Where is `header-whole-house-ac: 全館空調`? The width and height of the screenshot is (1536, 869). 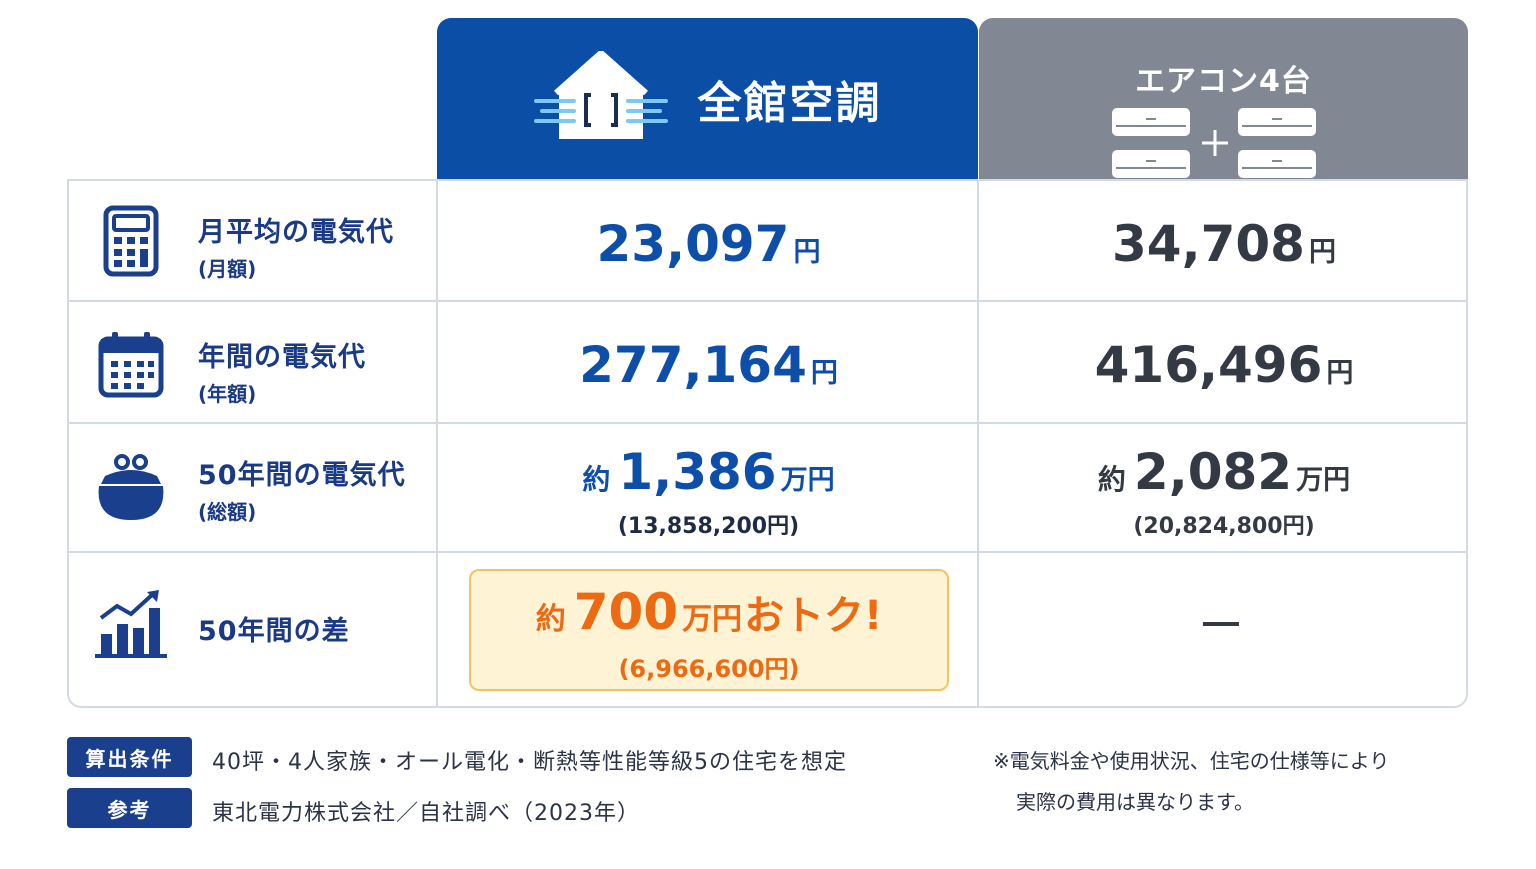
header-whole-house-ac: 全館空調 is located at coordinates (707, 98).